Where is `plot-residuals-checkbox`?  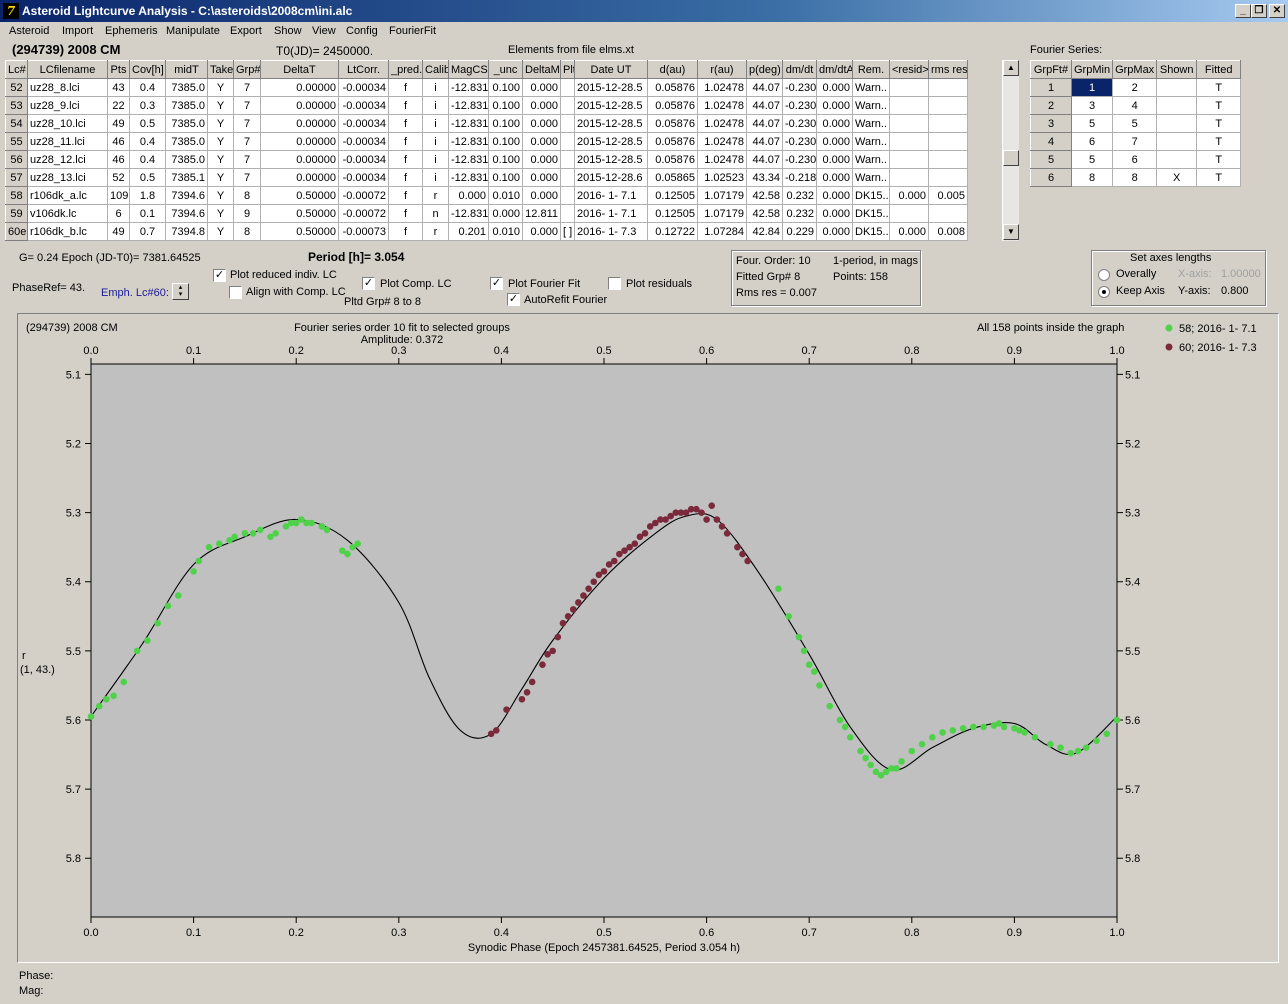
plot-residuals-checkbox is located at coordinates (614, 283).